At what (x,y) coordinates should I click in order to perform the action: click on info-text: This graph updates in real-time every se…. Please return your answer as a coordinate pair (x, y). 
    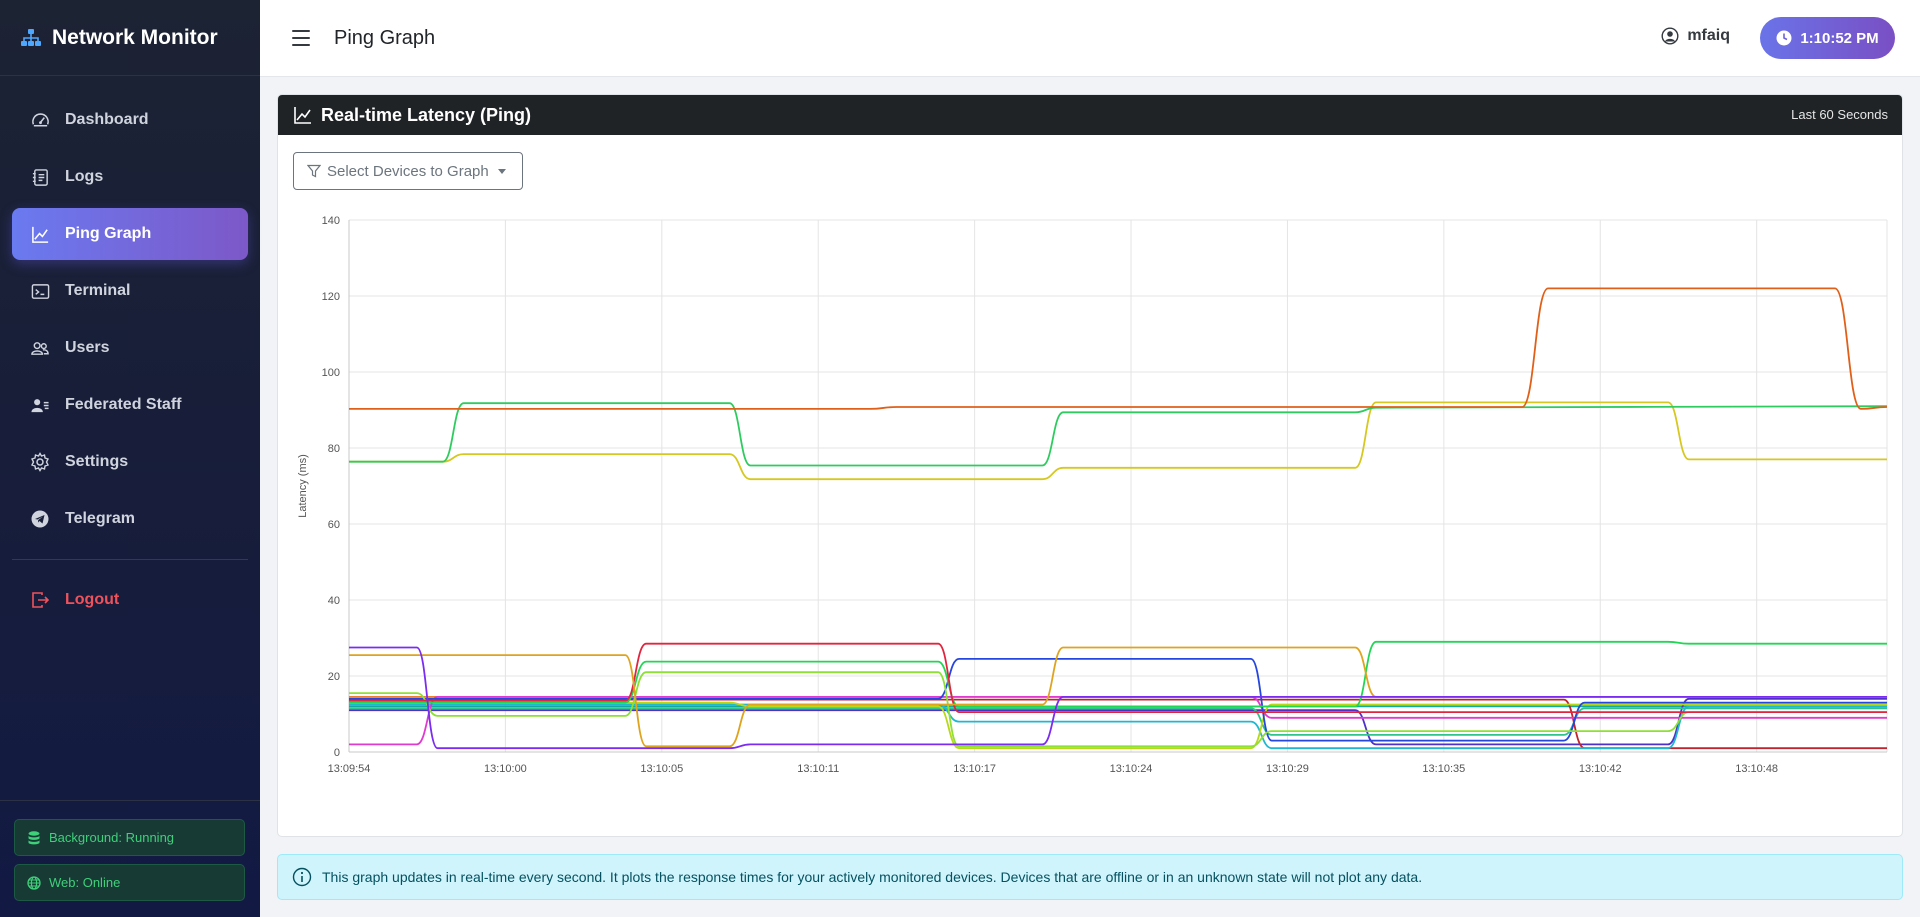
    Looking at the image, I should click on (872, 877).